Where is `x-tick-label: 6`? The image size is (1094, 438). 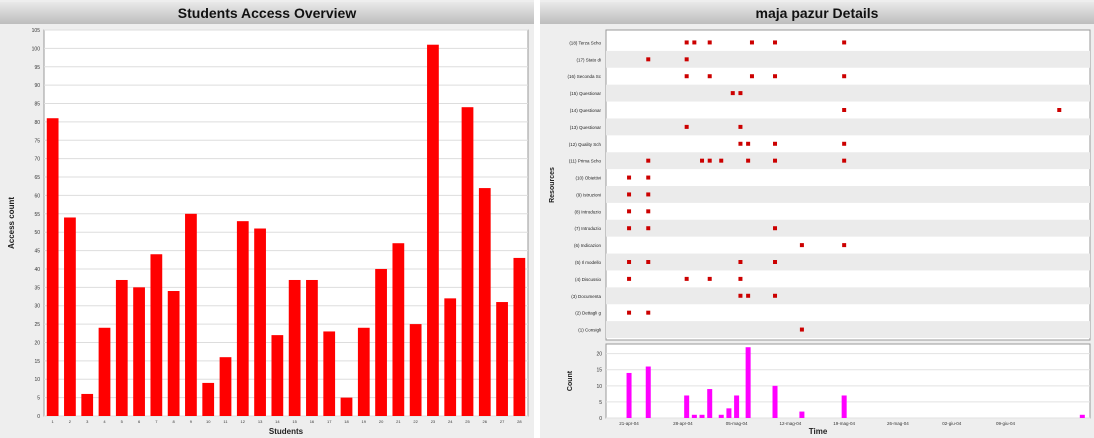 x-tick-label: 6 is located at coordinates (139, 421).